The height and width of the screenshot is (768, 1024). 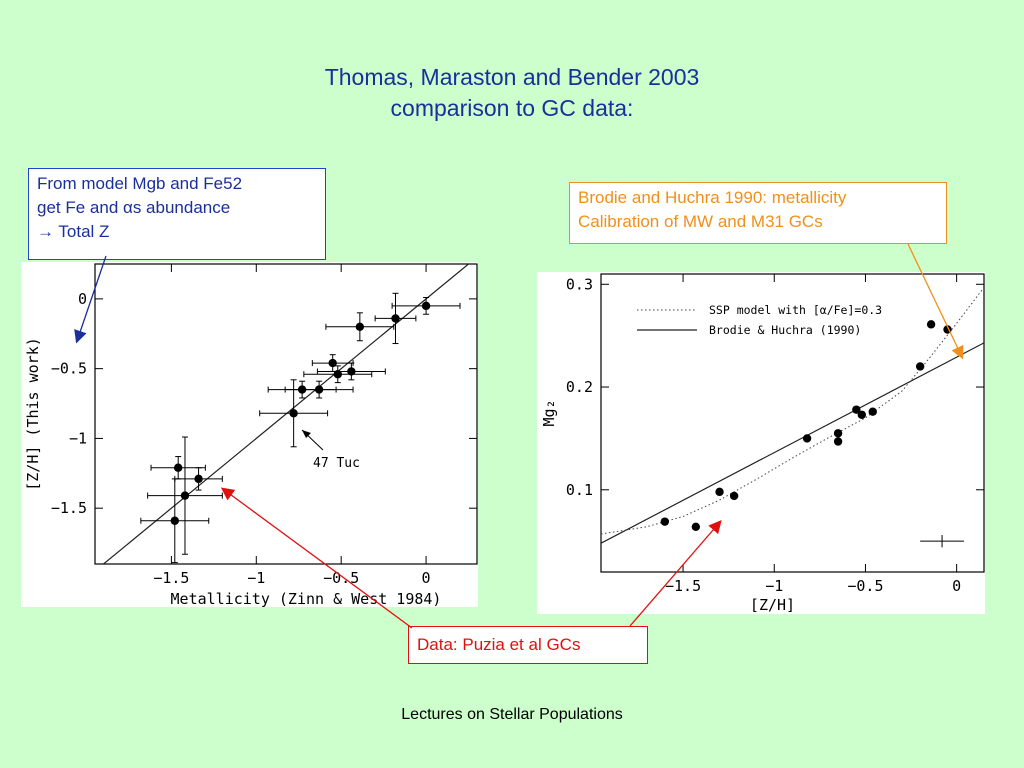 I want to click on plot-frame, so click(x=792, y=423).